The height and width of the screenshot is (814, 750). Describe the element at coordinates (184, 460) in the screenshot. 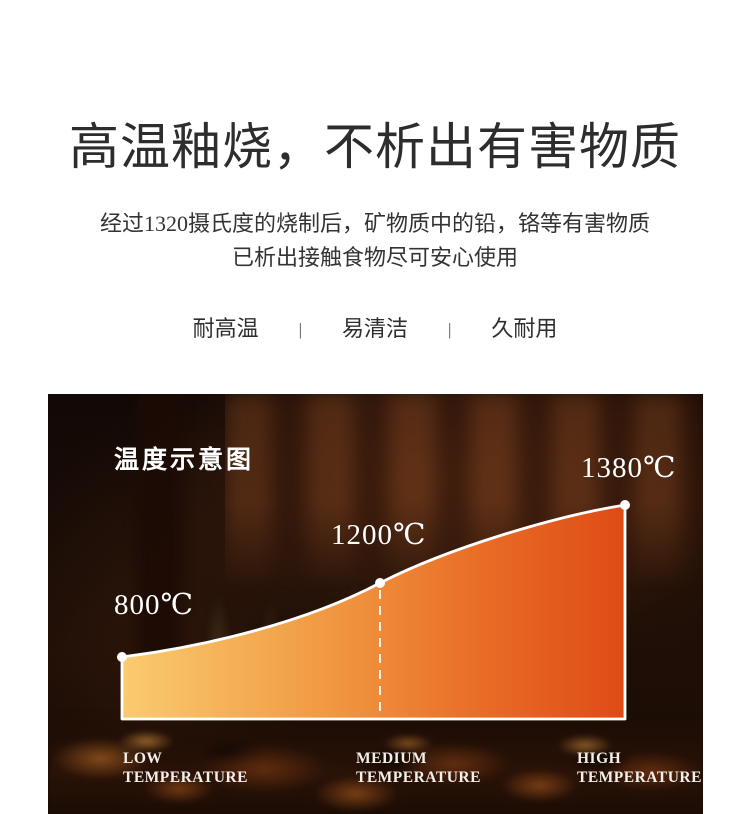

I see `chart-title: 温度示意图` at that location.